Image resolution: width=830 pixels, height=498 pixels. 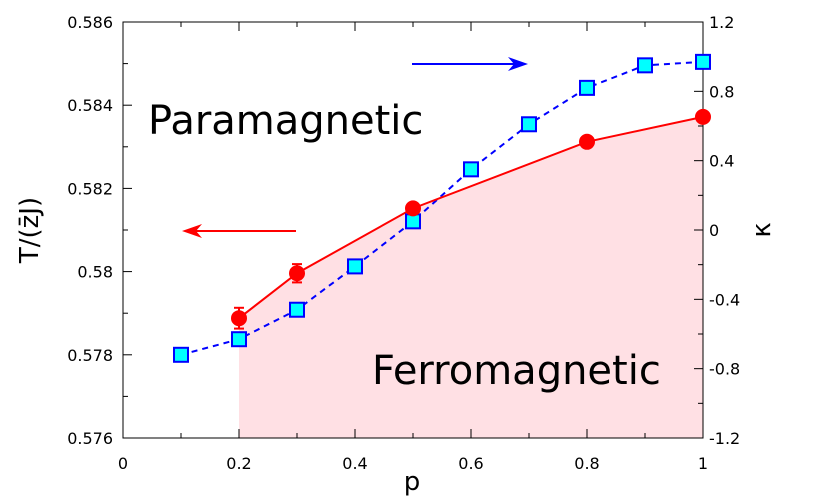 What do you see at coordinates (762, 229) in the screenshot?
I see `y-right-axis-label: κ` at bounding box center [762, 229].